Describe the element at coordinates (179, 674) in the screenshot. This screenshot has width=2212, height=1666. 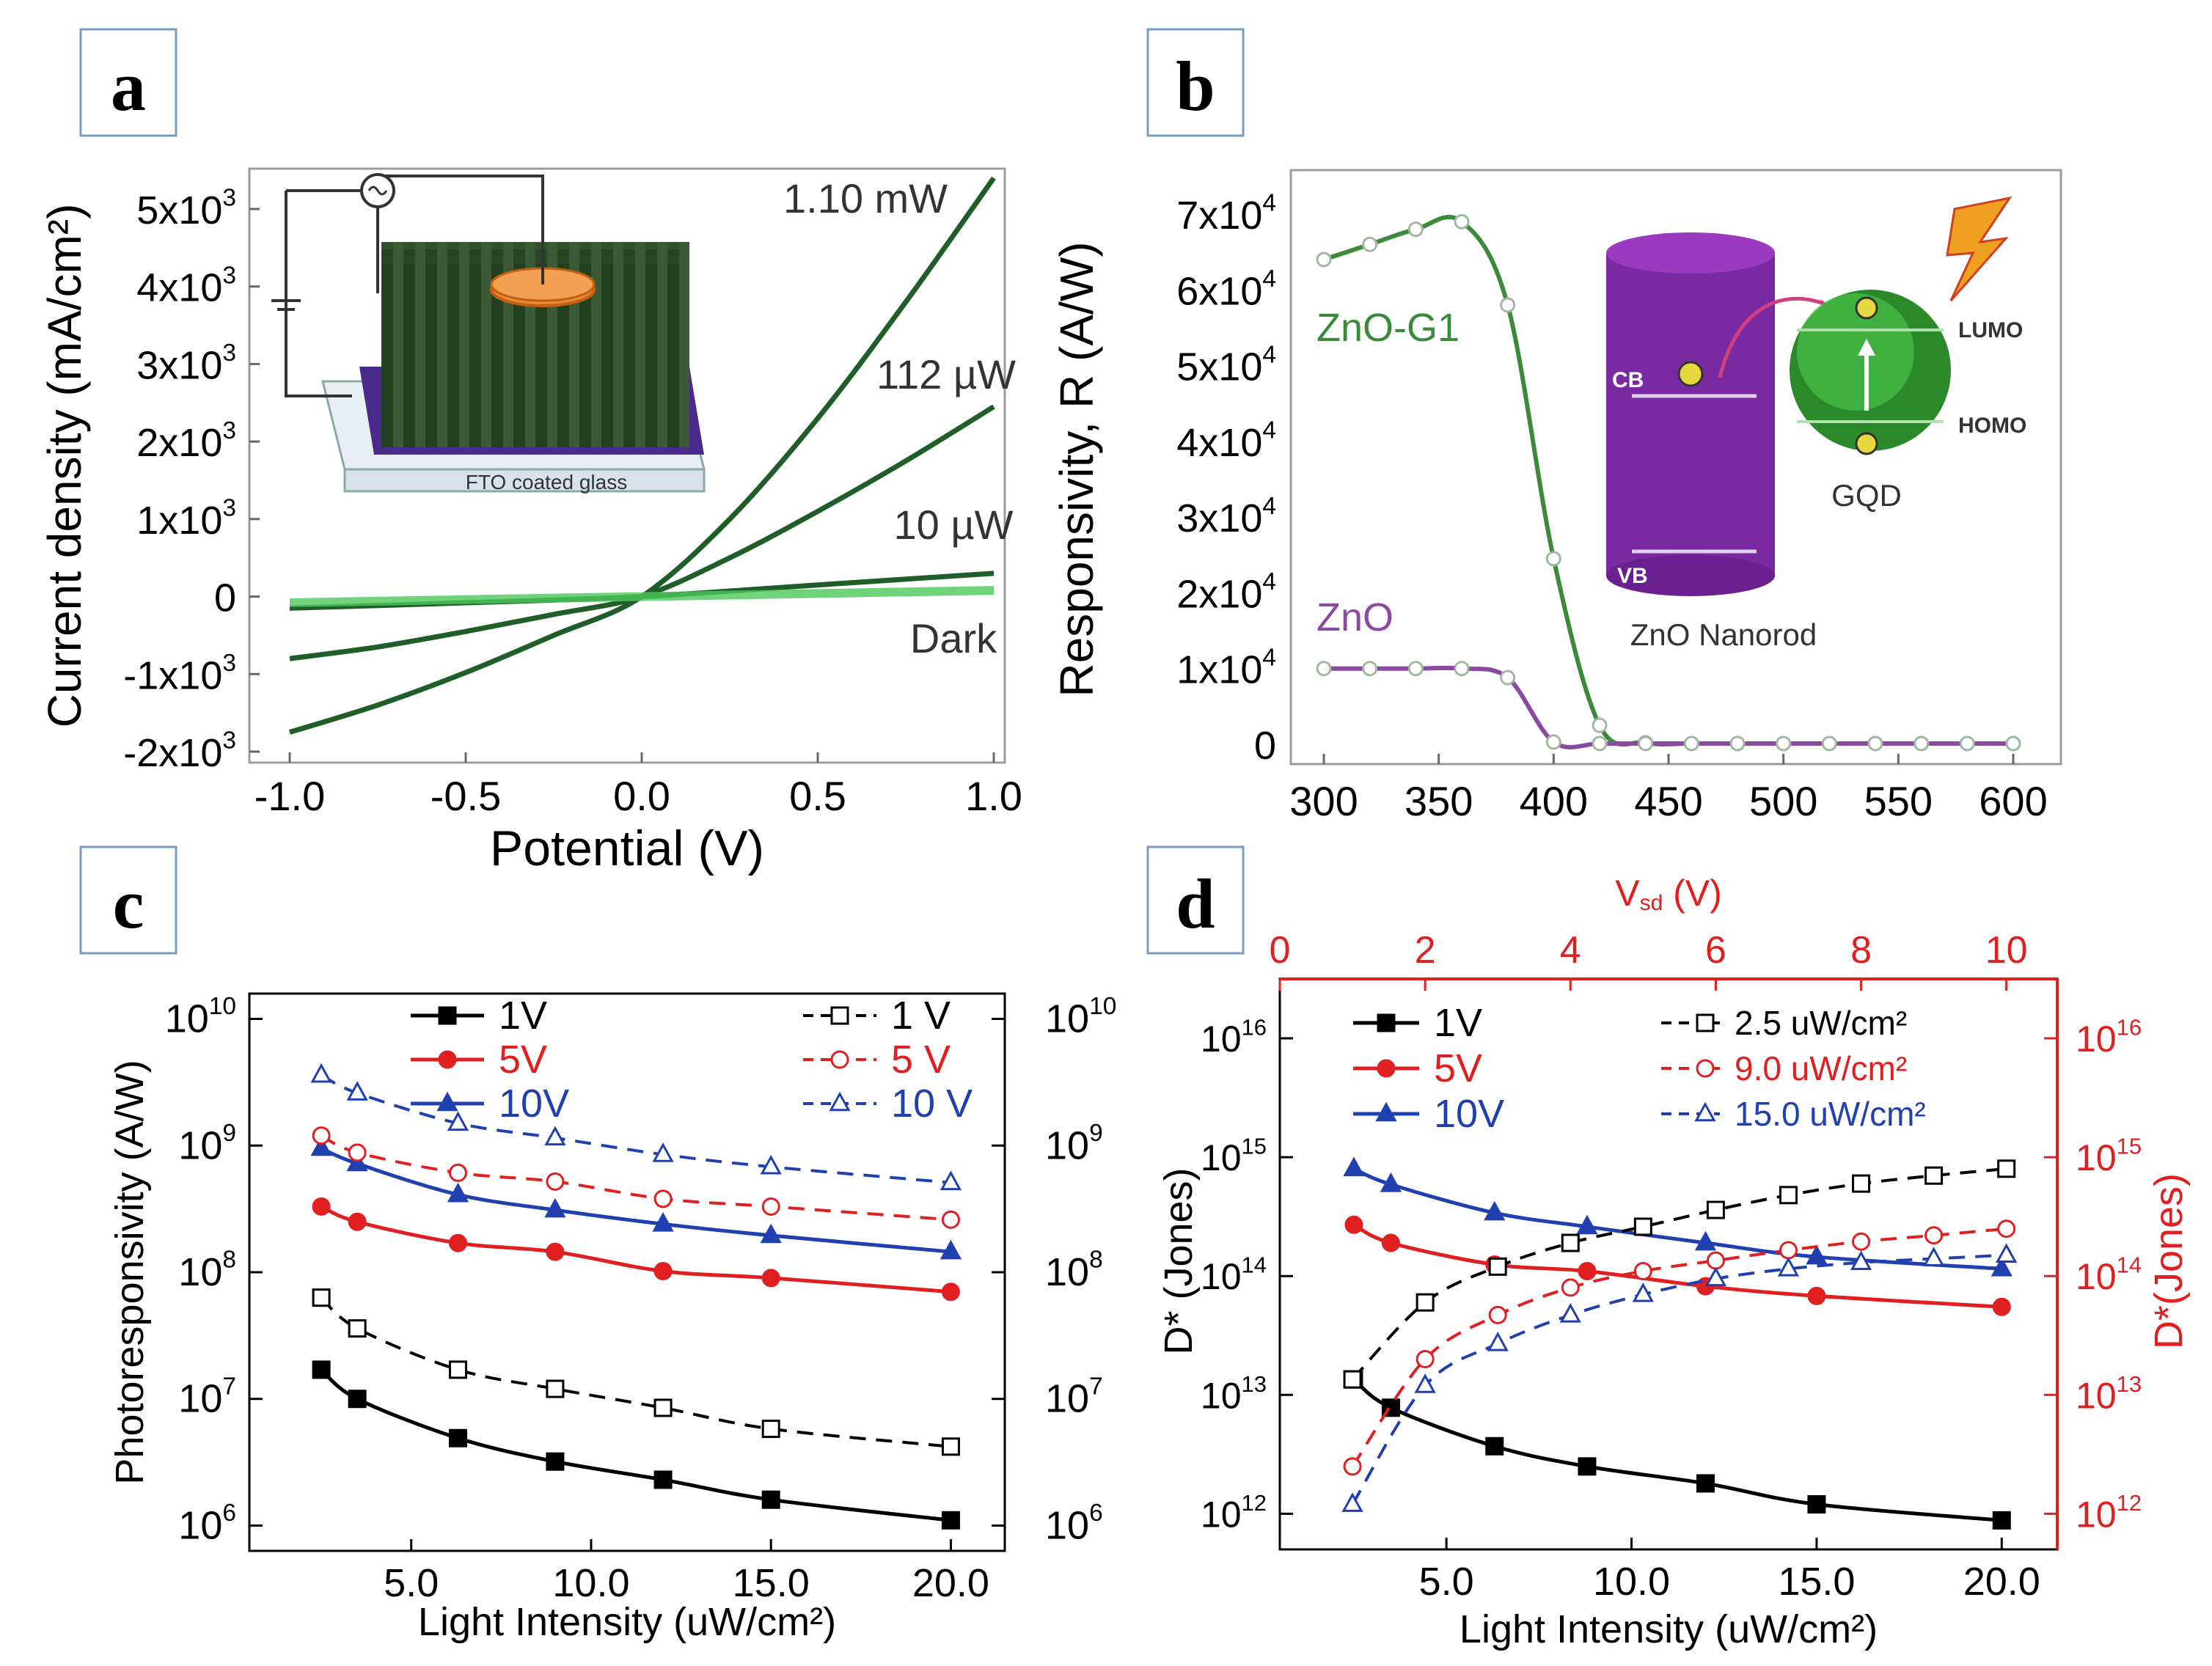
I see `a-y-tick-label: -1x10³` at that location.